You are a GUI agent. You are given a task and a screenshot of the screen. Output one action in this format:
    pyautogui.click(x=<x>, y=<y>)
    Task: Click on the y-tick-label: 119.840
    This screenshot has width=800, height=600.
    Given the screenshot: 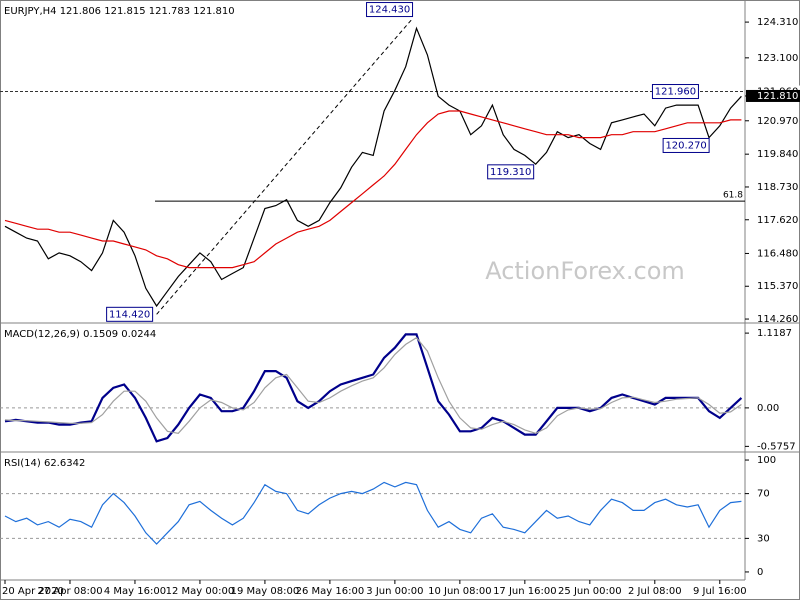 What is the action you would take?
    pyautogui.click(x=777, y=154)
    